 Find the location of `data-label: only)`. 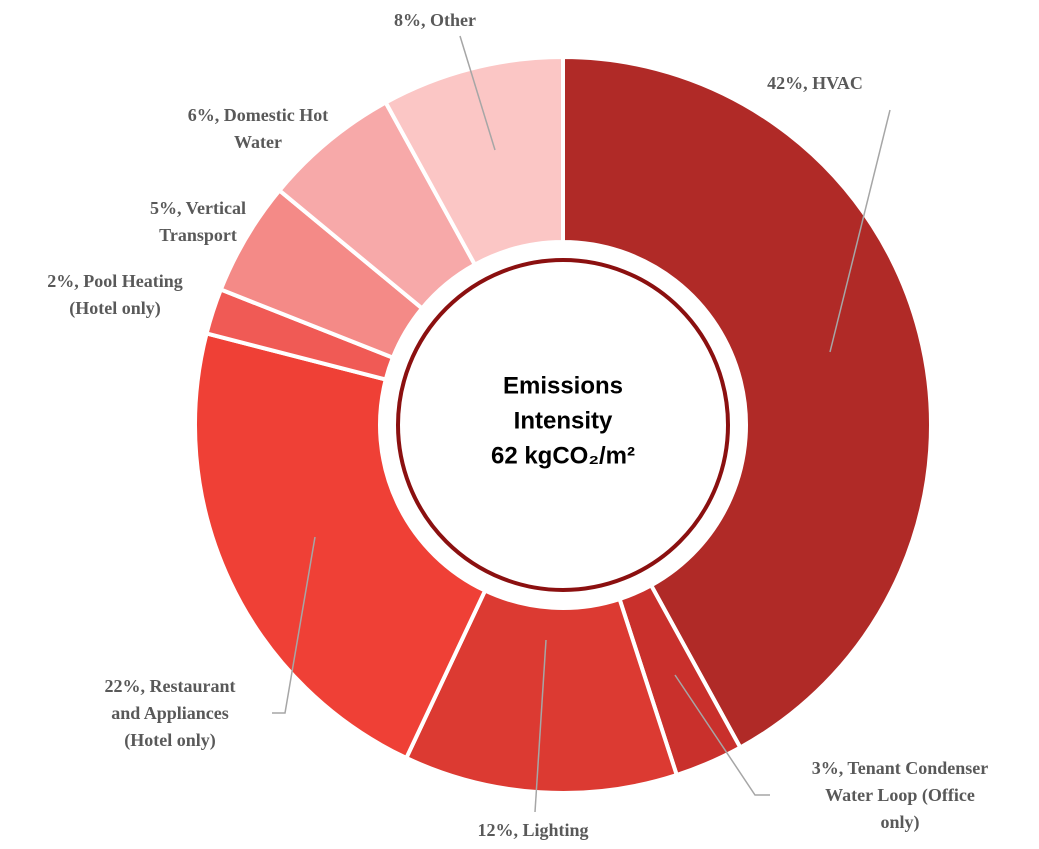

data-label: only) is located at coordinates (899, 822).